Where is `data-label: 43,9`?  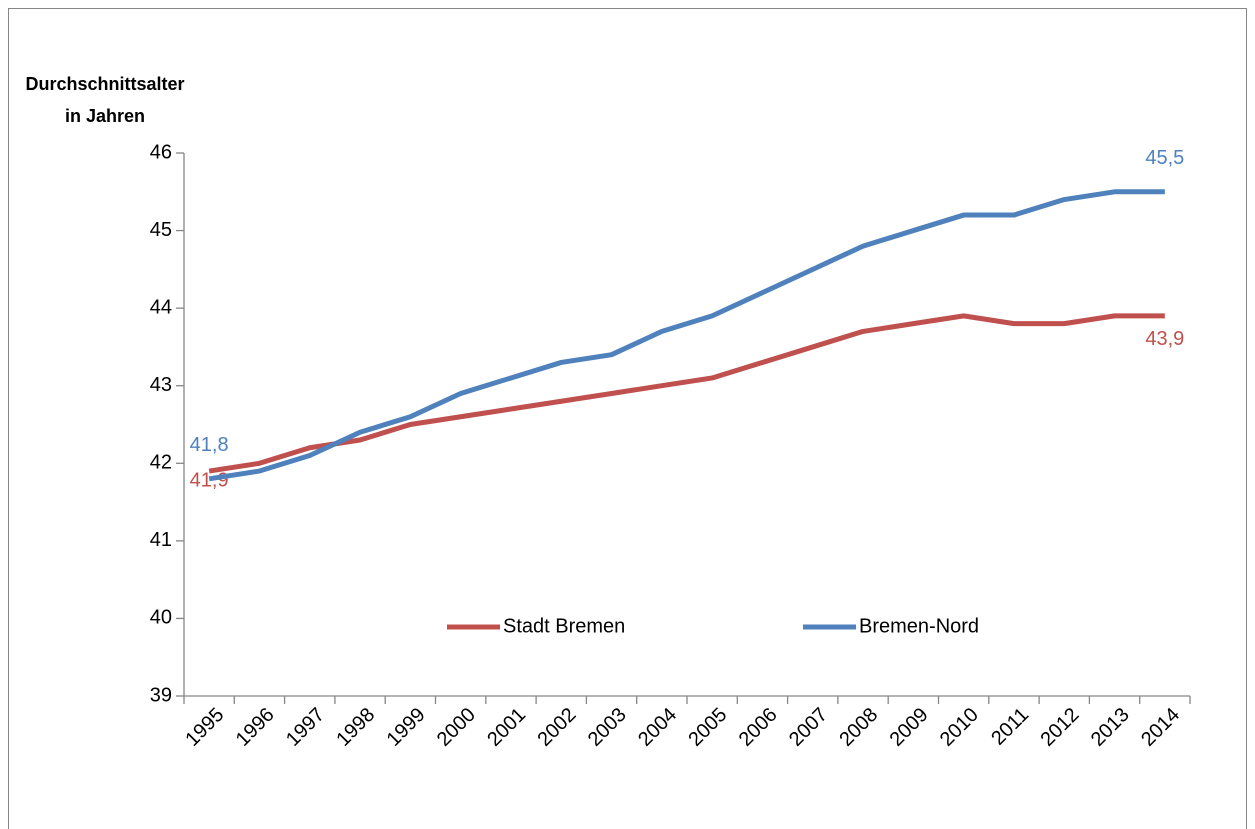 data-label: 43,9 is located at coordinates (1164, 339).